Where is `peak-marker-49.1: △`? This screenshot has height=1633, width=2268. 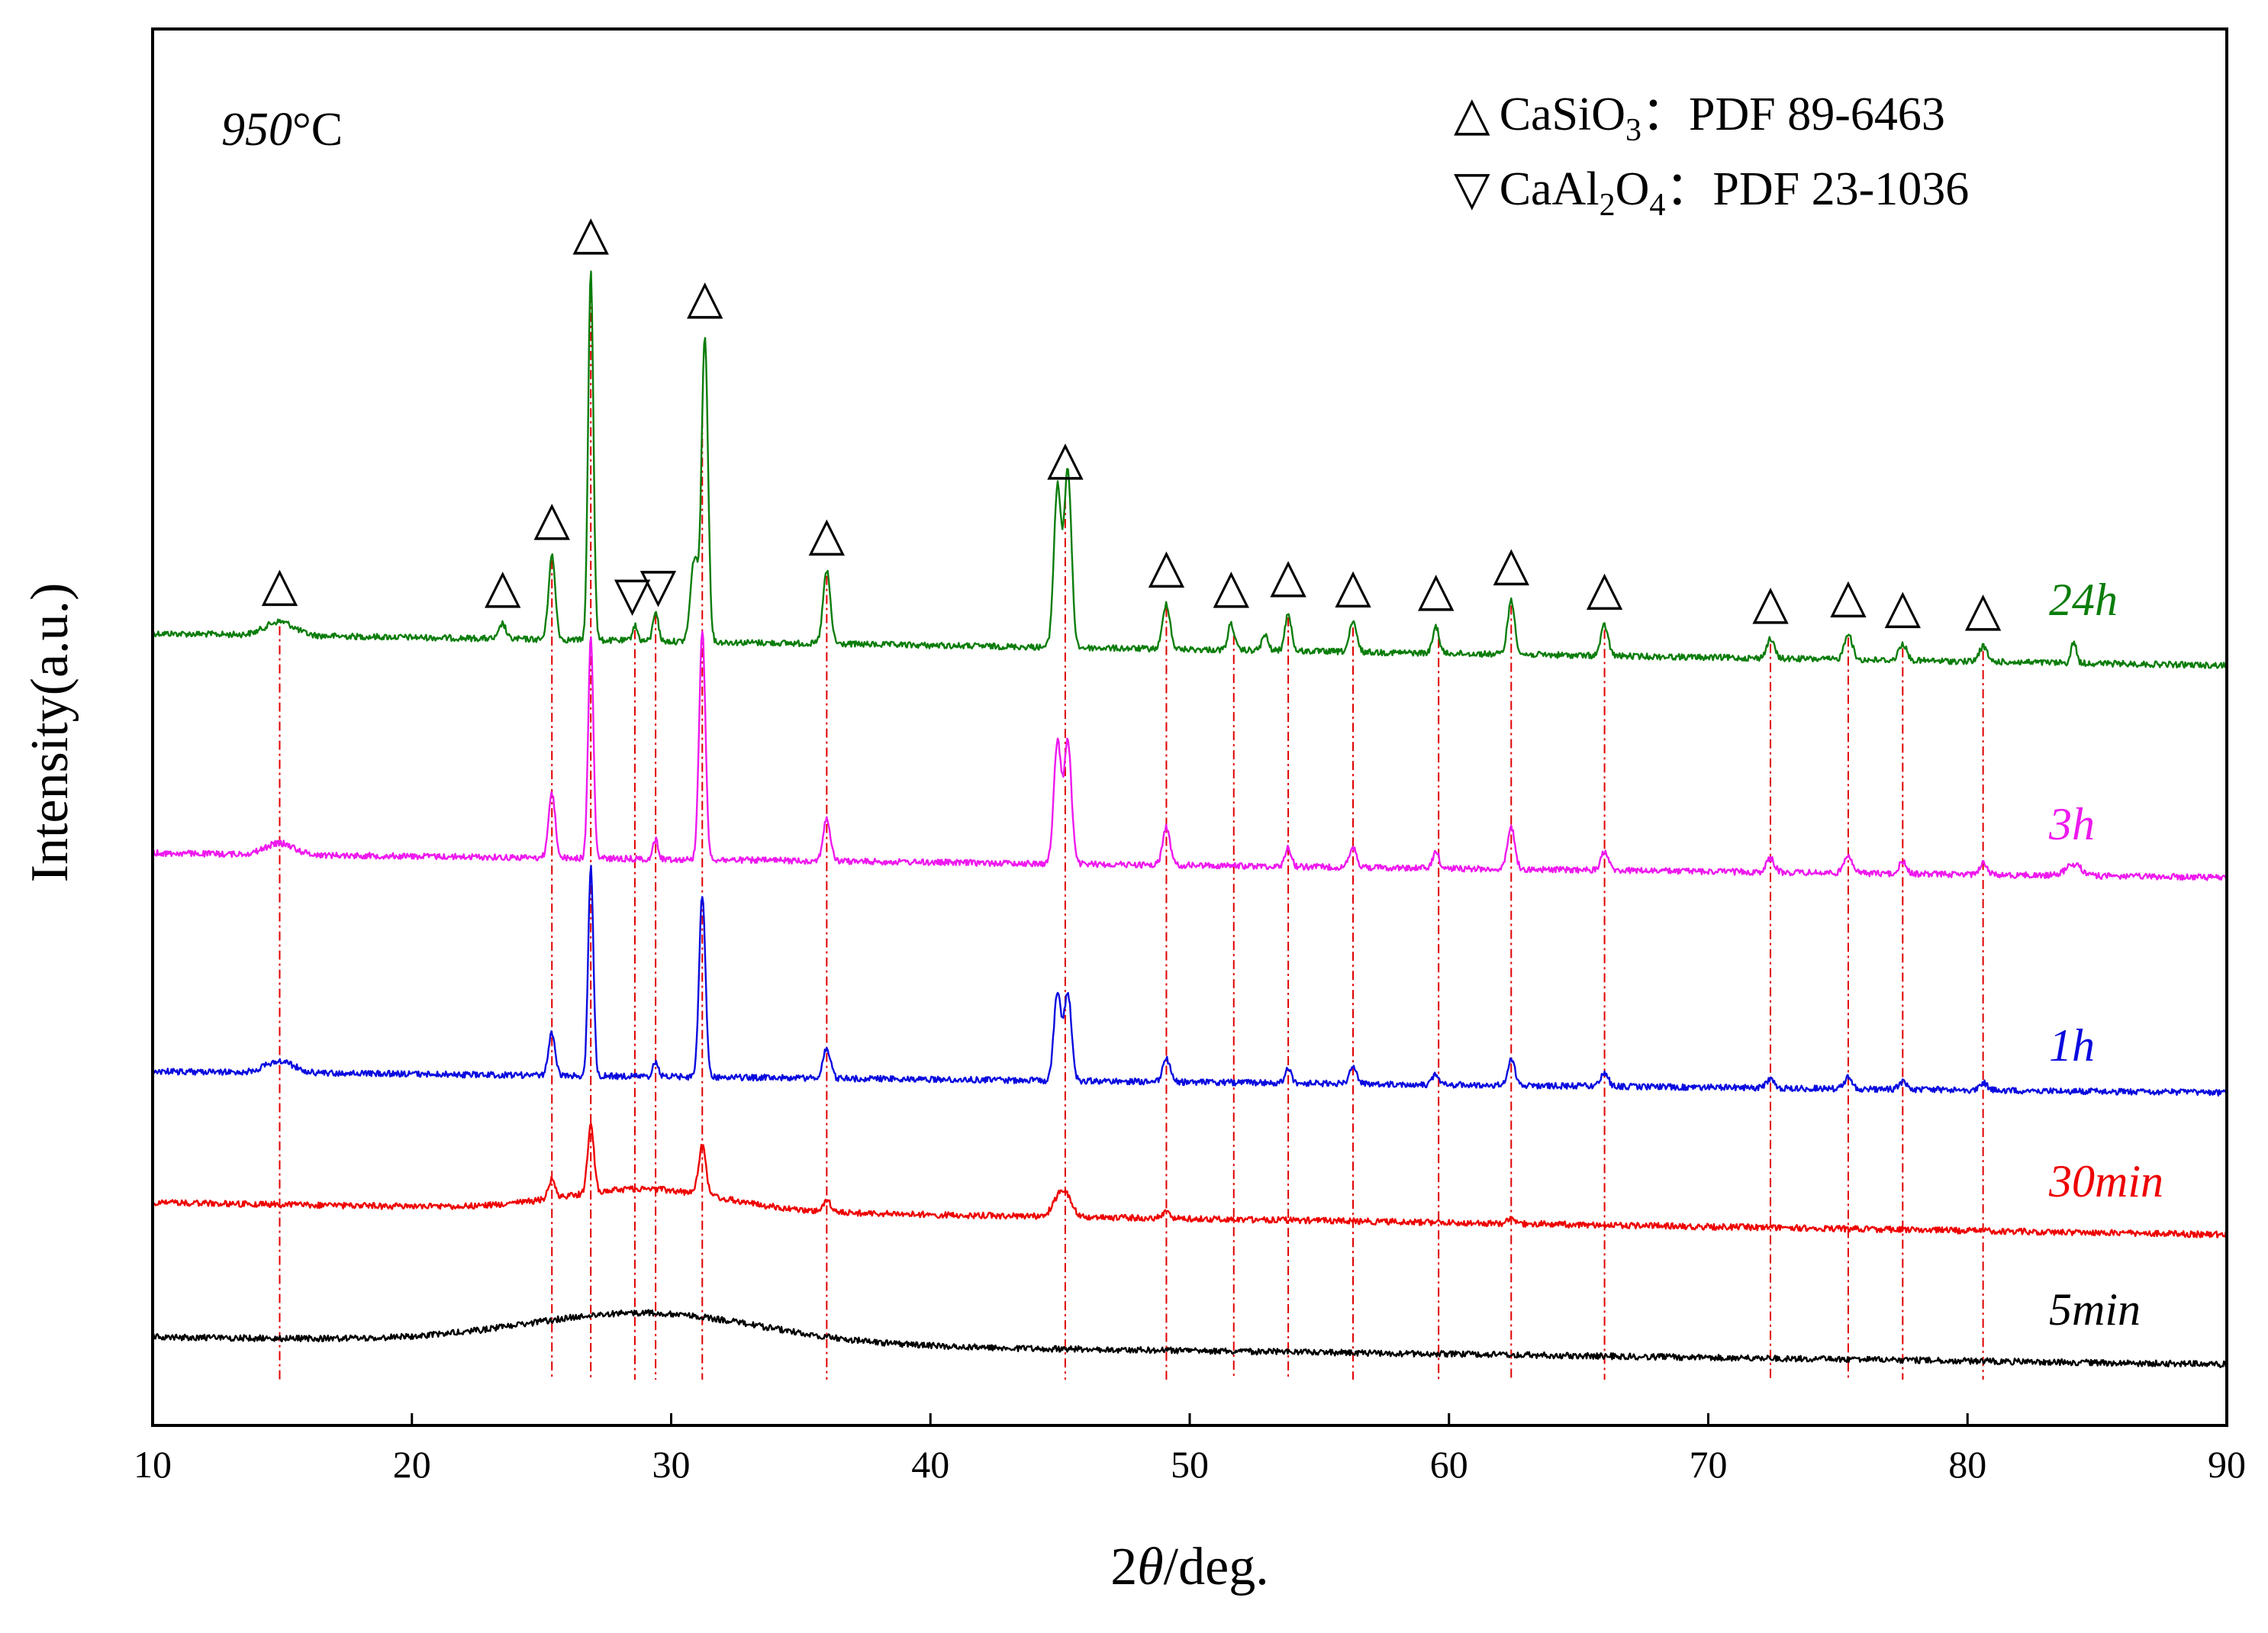
peak-marker-49.1: △ is located at coordinates (1166, 567).